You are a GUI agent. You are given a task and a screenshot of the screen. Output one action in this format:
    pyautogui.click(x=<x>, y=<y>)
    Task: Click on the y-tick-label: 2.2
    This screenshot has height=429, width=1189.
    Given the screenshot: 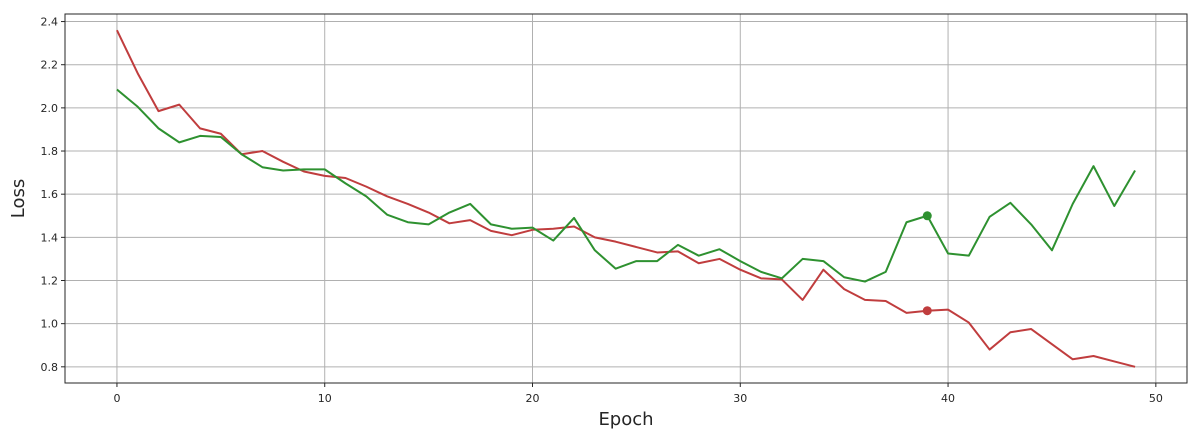 What is the action you would take?
    pyautogui.click(x=50, y=65)
    